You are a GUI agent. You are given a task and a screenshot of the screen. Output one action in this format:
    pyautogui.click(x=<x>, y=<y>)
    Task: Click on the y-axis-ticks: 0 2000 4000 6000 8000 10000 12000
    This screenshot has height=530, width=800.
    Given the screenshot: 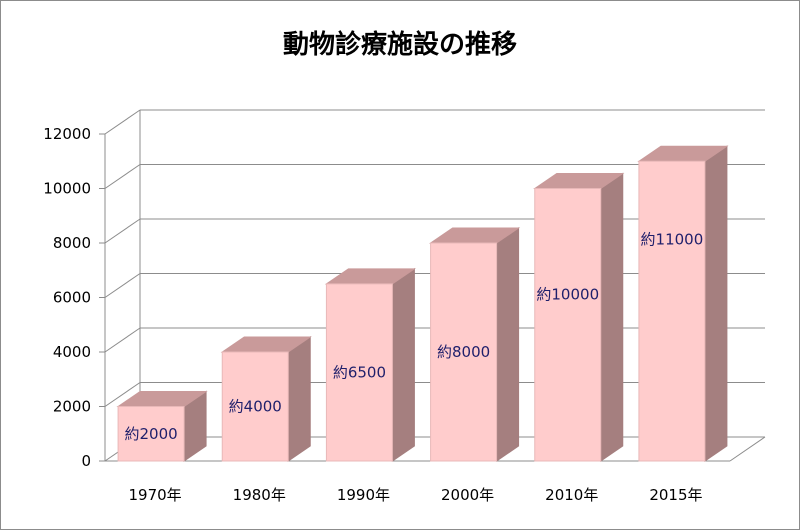 What is the action you would take?
    pyautogui.click(x=67, y=297)
    